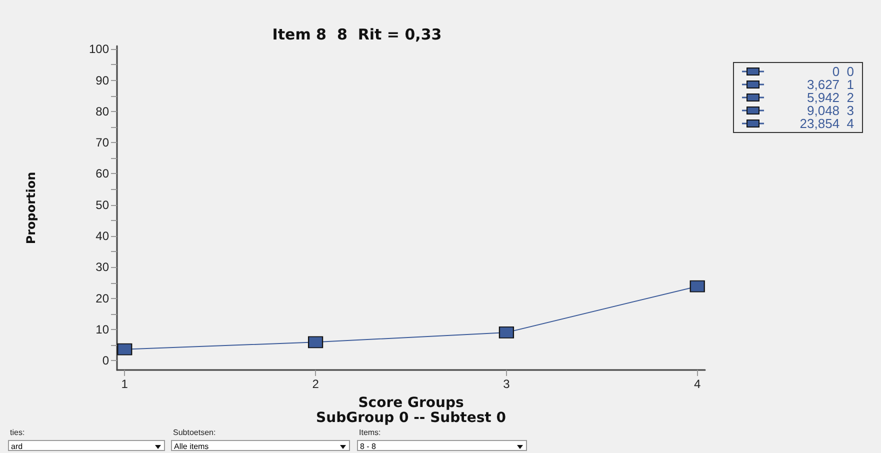 The height and width of the screenshot is (453, 881). I want to click on text: 3,627 1, so click(830, 84).